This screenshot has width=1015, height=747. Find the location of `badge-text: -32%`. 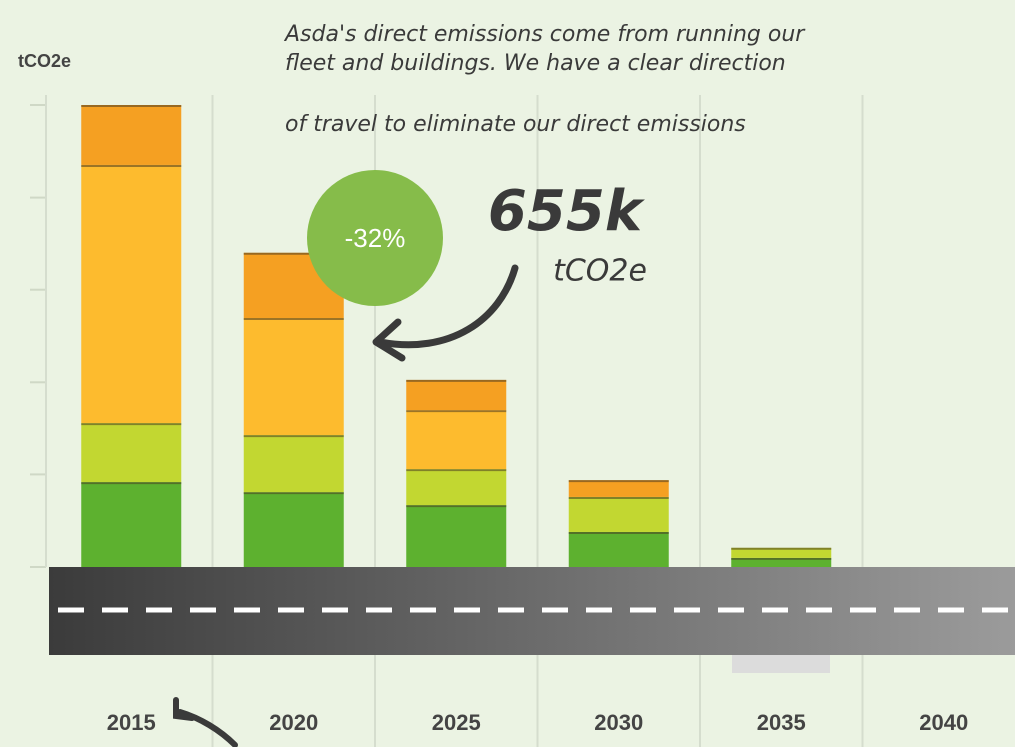

badge-text: -32% is located at coordinates (375, 238).